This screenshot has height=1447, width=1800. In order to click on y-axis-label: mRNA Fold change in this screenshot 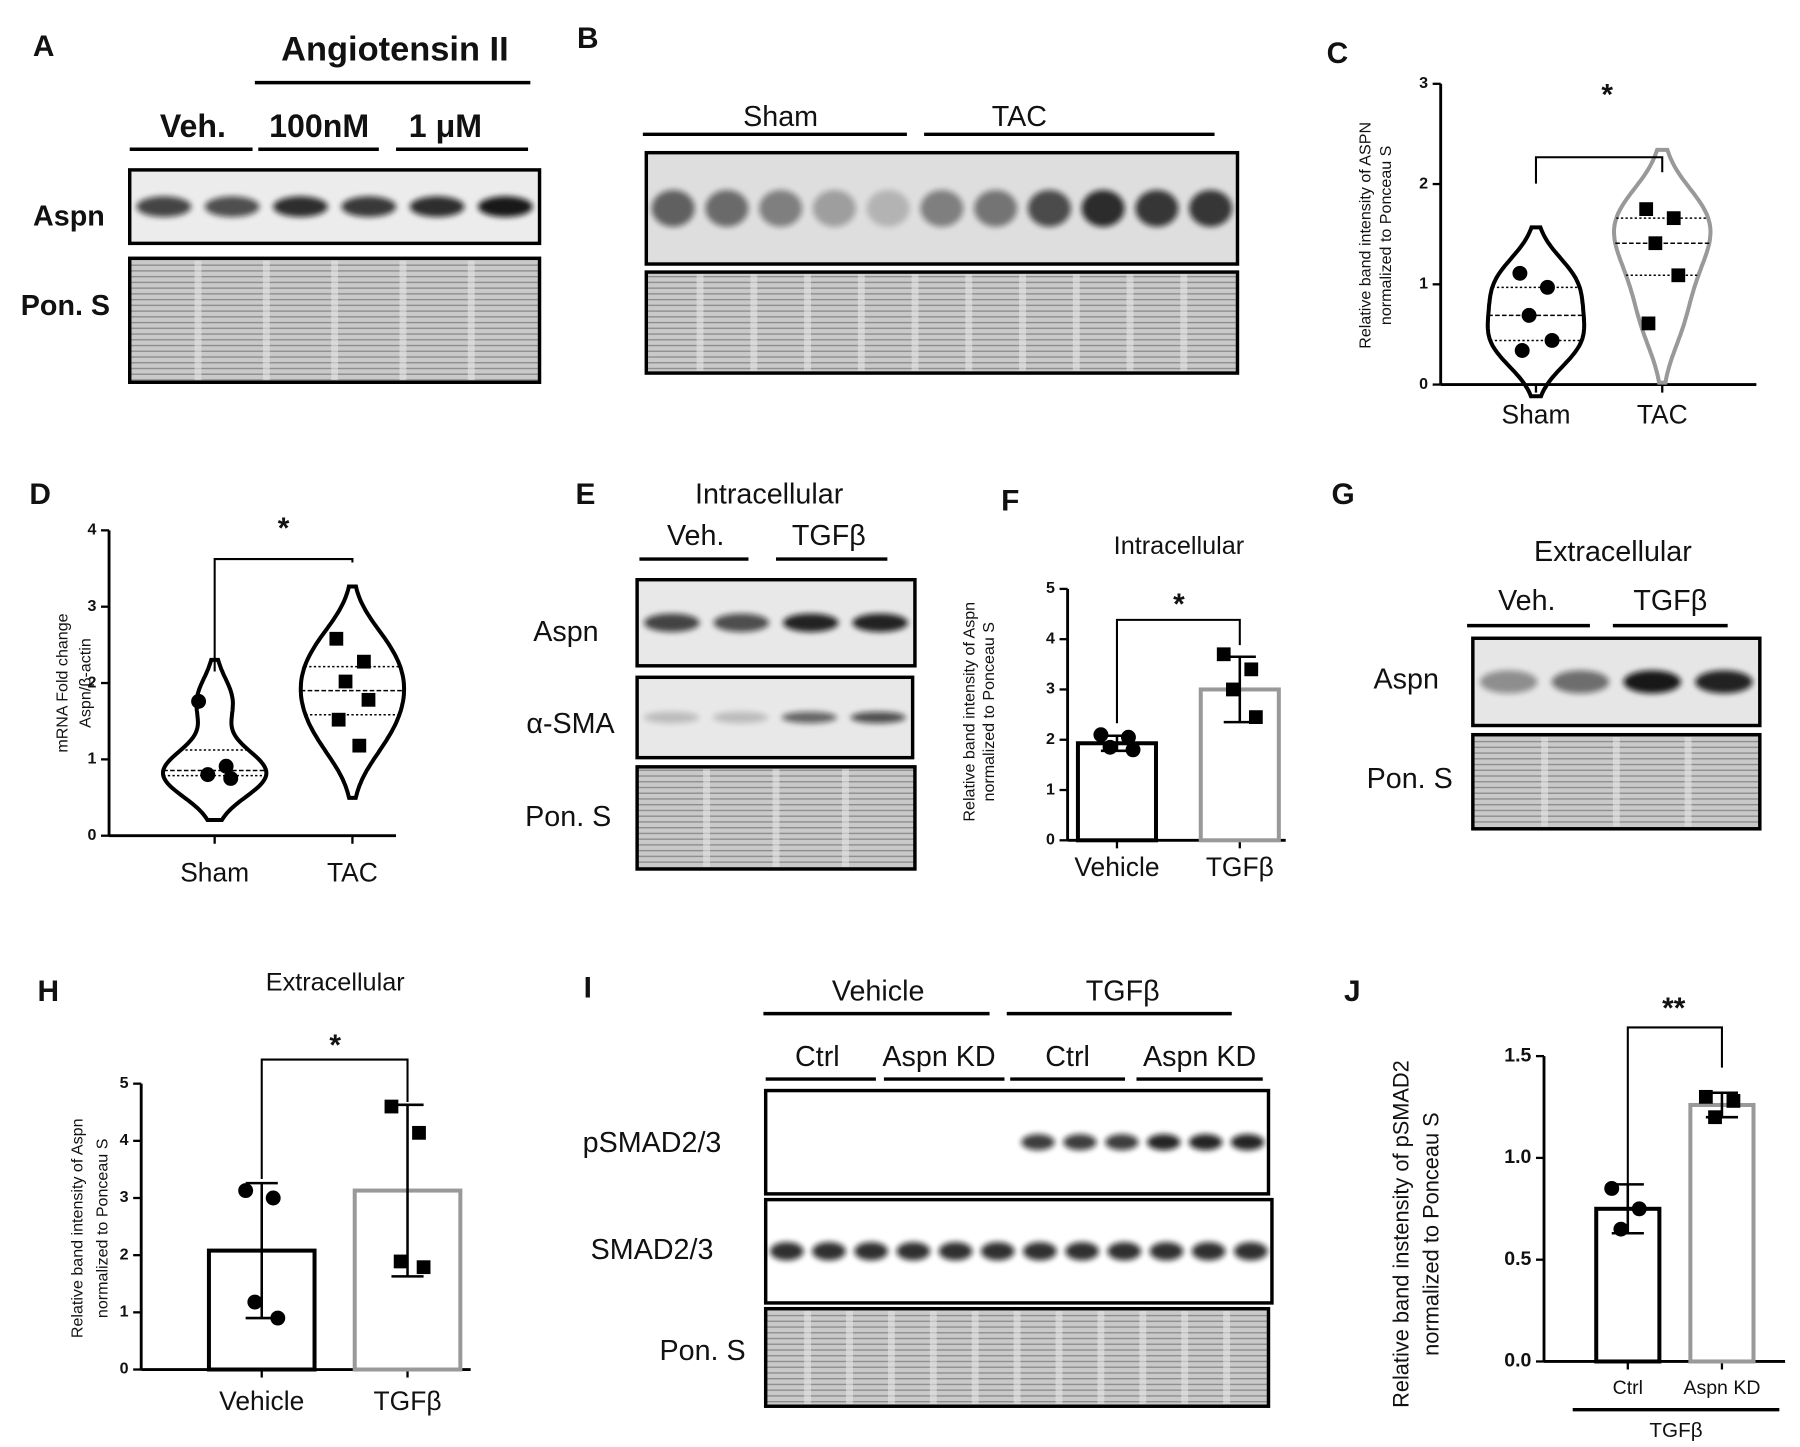, I will do `click(62, 682)`.